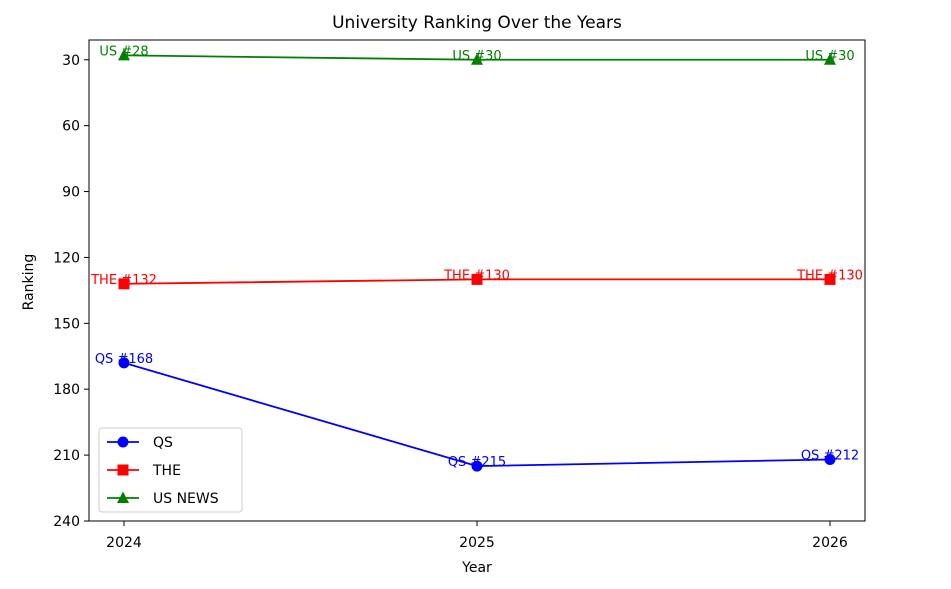 The image size is (951, 589). I want to click on x-tick-label: 2024, so click(124, 543).